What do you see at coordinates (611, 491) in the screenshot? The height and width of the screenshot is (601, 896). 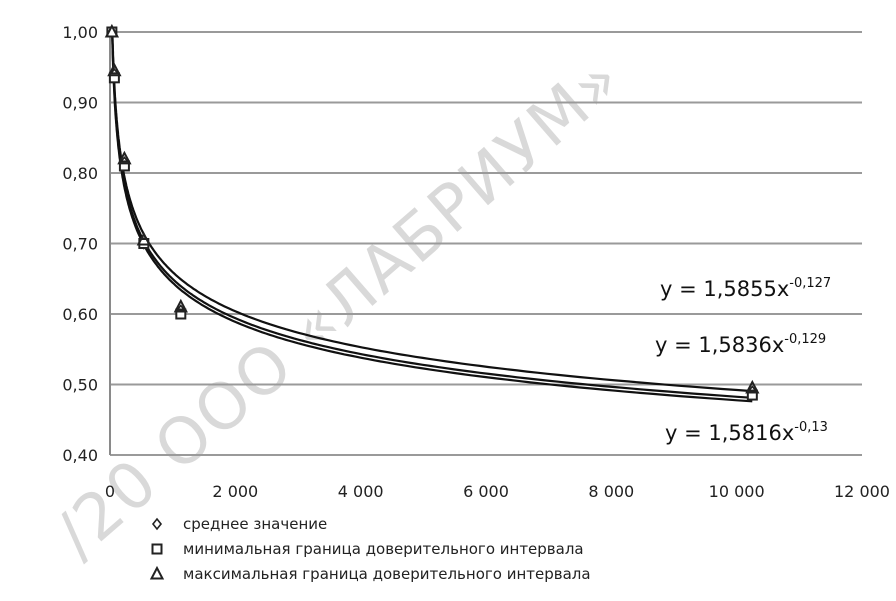 I see `x-tick-label: 8 000` at bounding box center [611, 491].